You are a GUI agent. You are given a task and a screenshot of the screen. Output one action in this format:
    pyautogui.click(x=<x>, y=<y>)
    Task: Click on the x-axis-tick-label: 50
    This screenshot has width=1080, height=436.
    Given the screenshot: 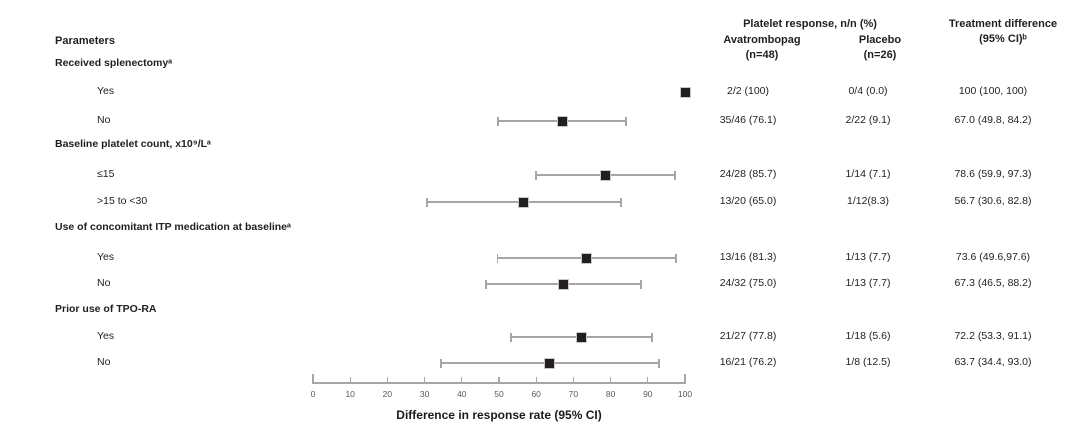 What is the action you would take?
    pyautogui.click(x=499, y=394)
    